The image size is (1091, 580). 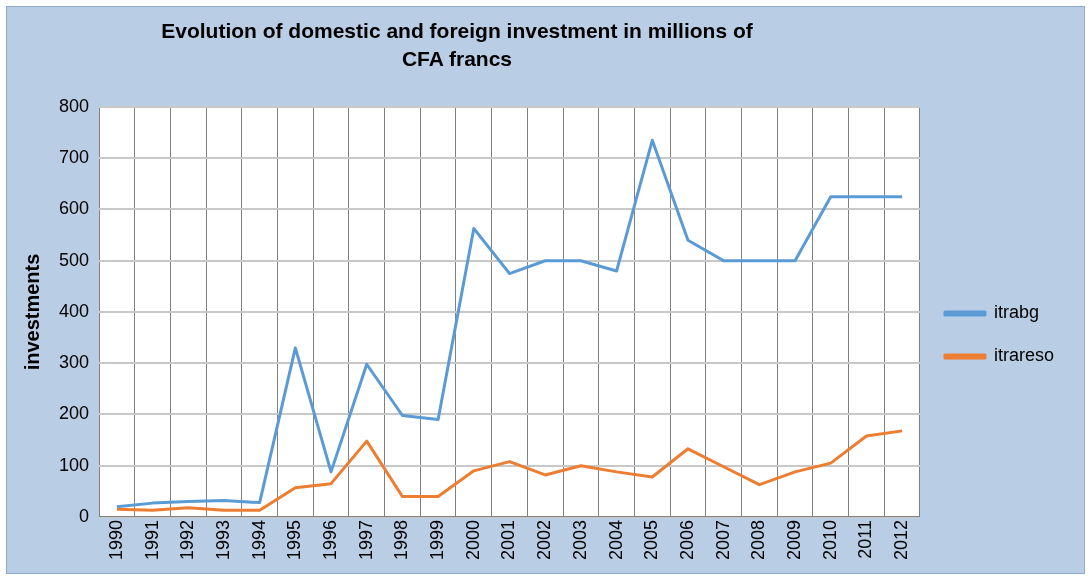 What do you see at coordinates (544, 539) in the screenshot?
I see `x-tick-label: 2002` at bounding box center [544, 539].